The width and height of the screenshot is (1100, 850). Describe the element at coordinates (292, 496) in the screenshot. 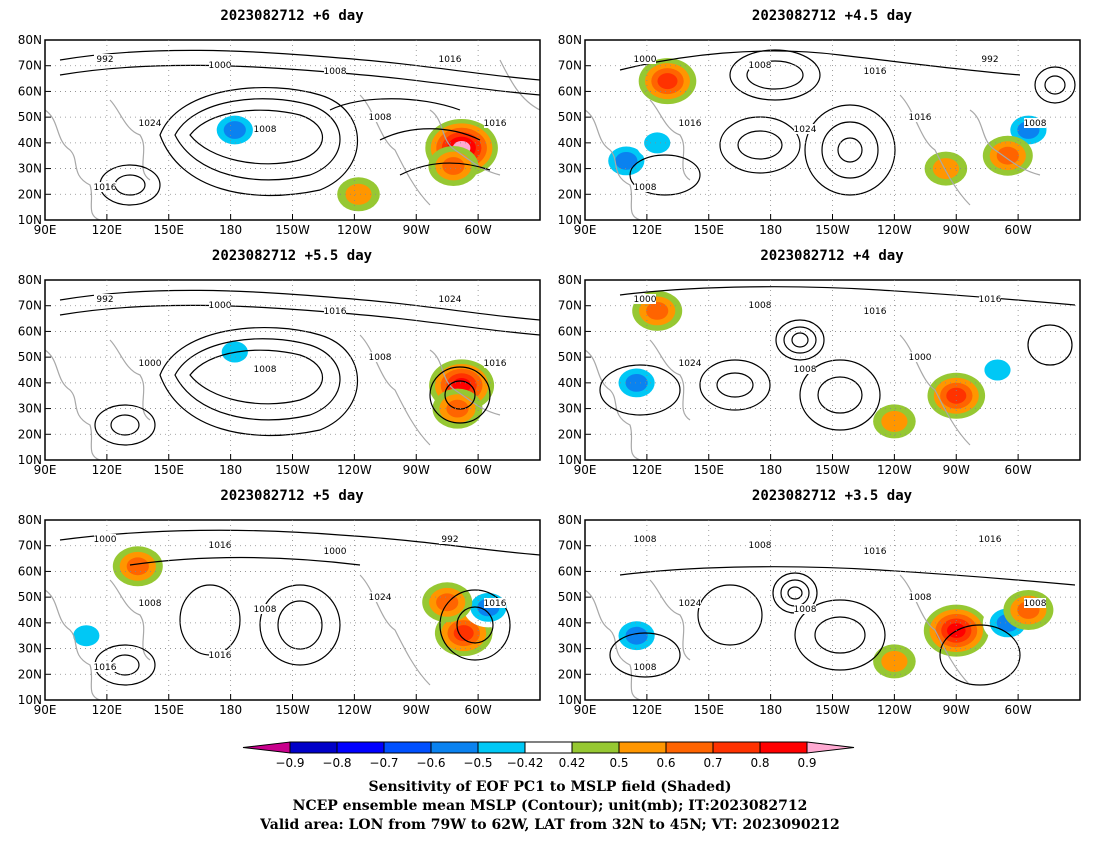

I see `panel-title: 2023082712 +5 day` at that location.